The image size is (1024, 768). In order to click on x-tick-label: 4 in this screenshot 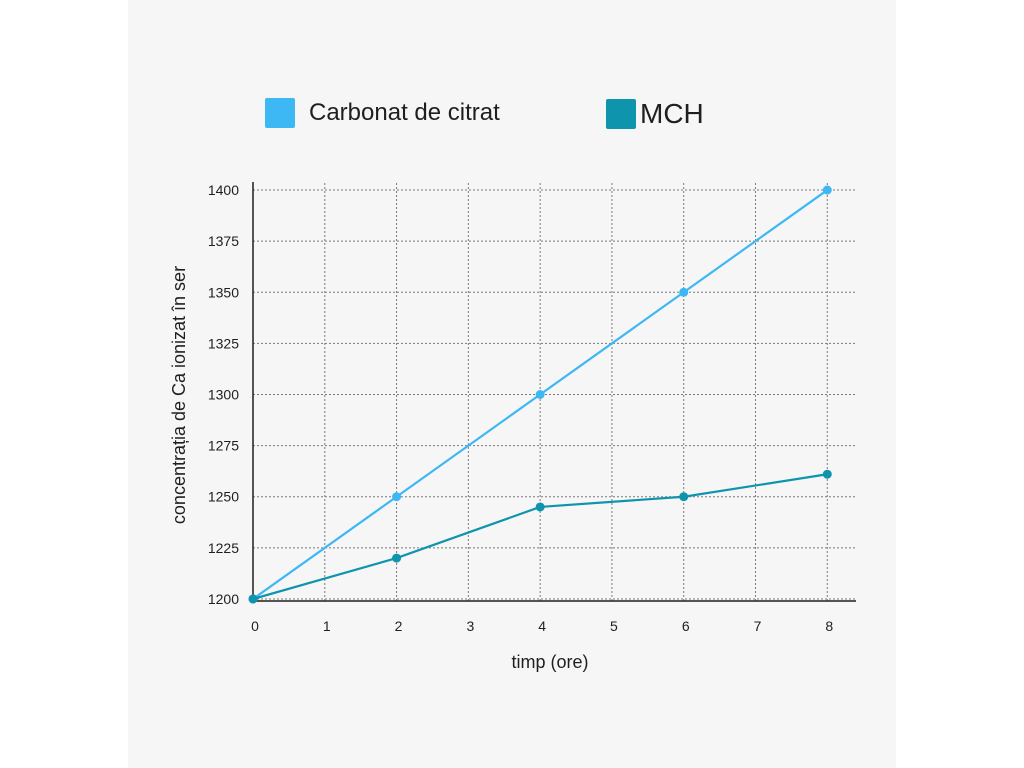, I will do `click(542, 626)`.